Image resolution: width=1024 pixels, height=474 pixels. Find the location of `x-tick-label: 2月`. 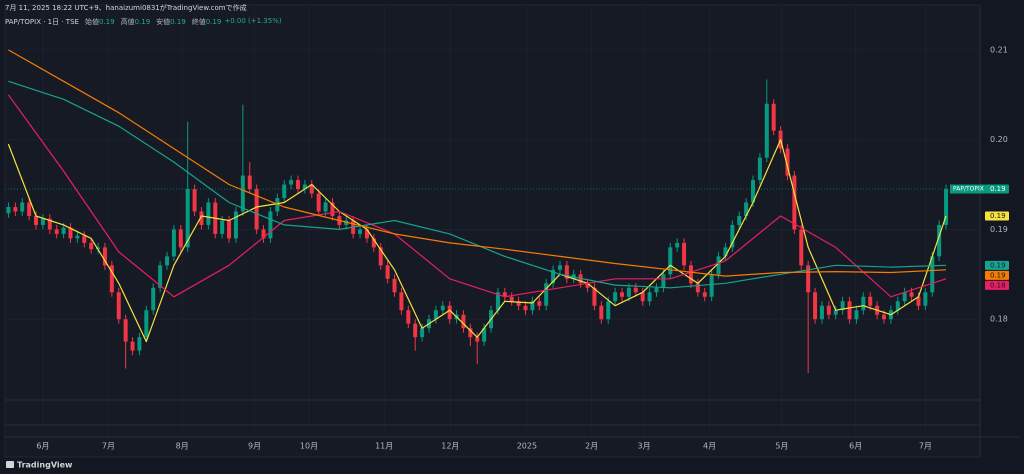

x-tick-label: 2月 is located at coordinates (591, 446).